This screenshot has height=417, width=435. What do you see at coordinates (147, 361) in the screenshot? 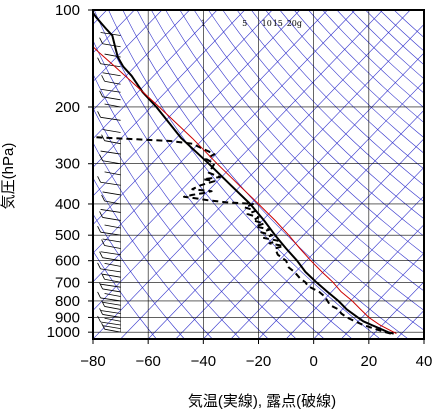
I see `x-tick-label: −60` at bounding box center [147, 361].